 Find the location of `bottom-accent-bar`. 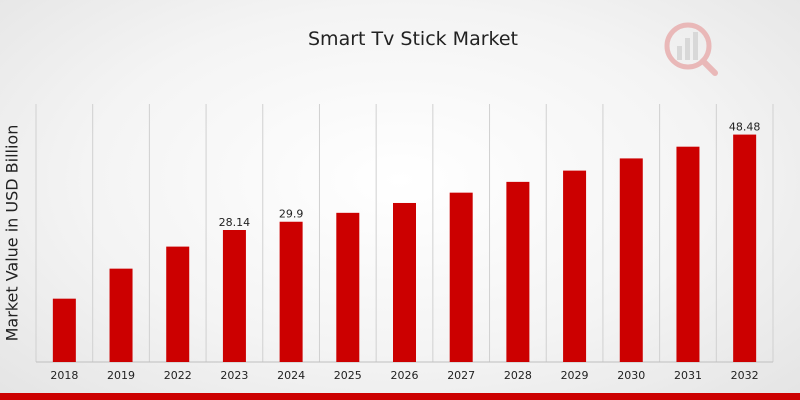

bottom-accent-bar is located at coordinates (400, 396).